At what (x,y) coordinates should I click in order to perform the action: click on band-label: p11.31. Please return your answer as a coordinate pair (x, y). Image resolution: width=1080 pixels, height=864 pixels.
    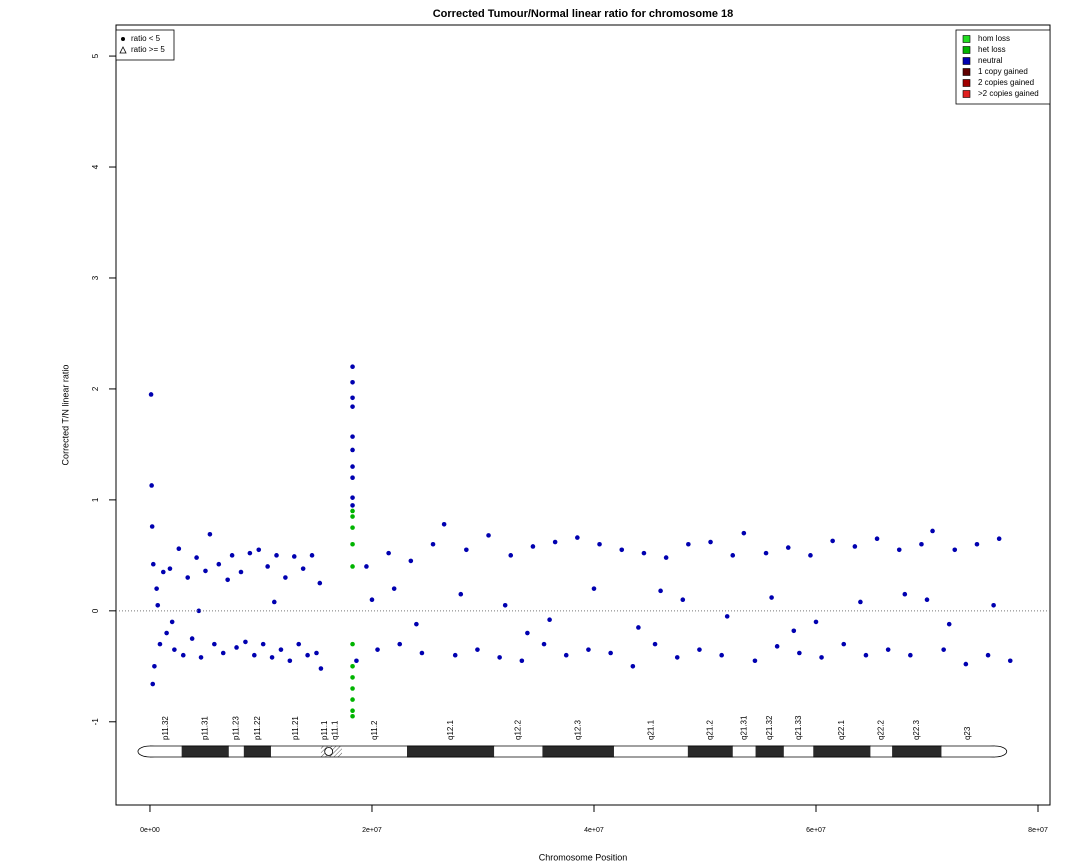
    Looking at the image, I should click on (205, 728).